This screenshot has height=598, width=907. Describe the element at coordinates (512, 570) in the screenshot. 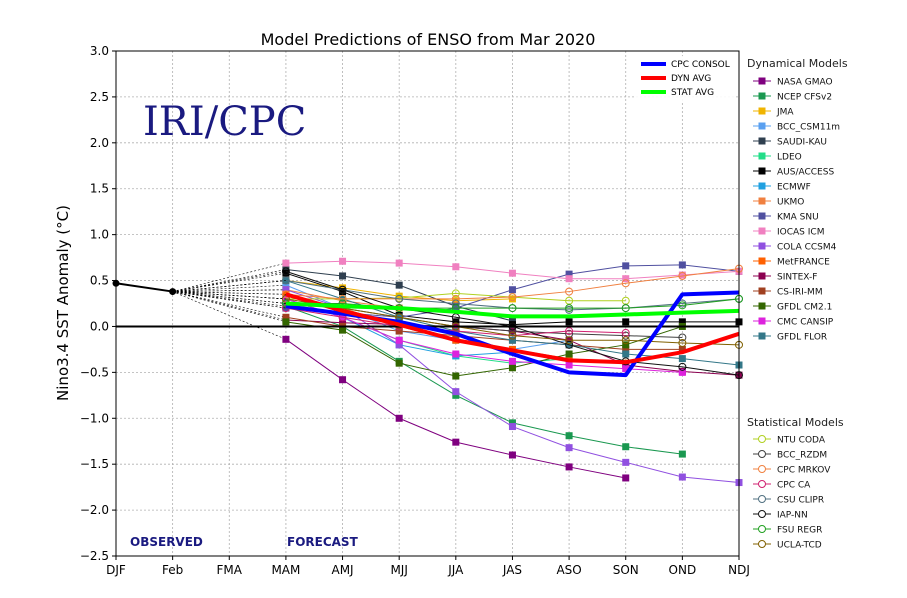

I see `x-tick-label: JAS` at that location.